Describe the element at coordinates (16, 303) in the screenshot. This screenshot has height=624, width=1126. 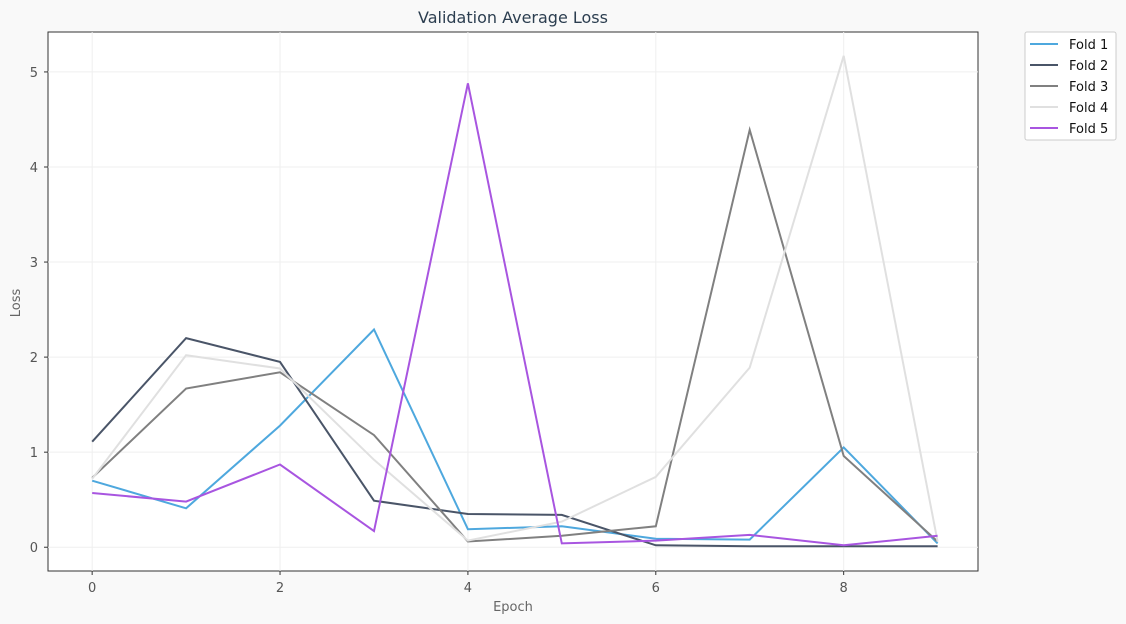
I see `y-axis-title: Loss` at that location.